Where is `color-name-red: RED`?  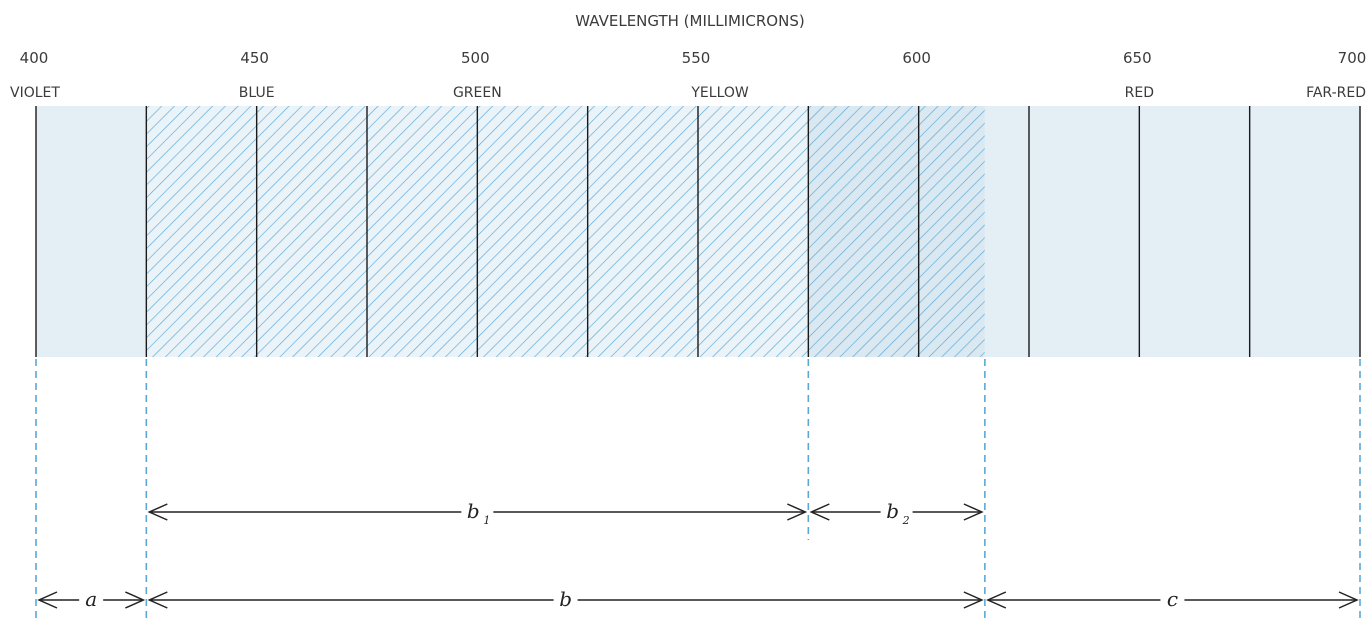
color-name-red: RED is located at coordinates (1139, 93).